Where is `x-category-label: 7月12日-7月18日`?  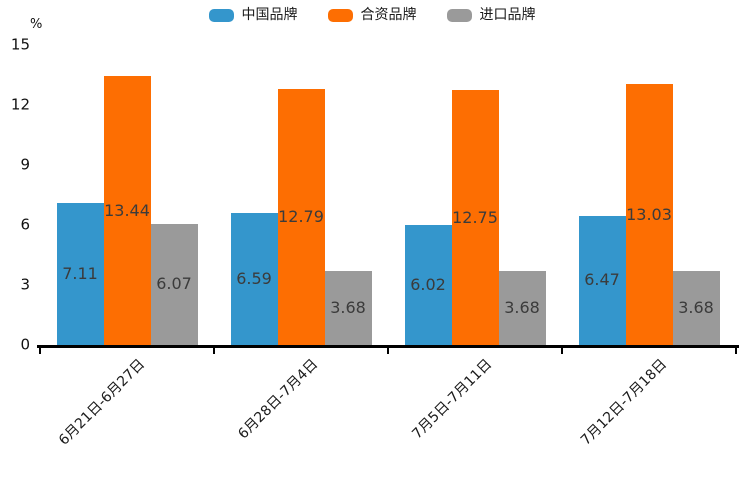 x-category-label: 7月12日-7月18日 is located at coordinates (623, 402).